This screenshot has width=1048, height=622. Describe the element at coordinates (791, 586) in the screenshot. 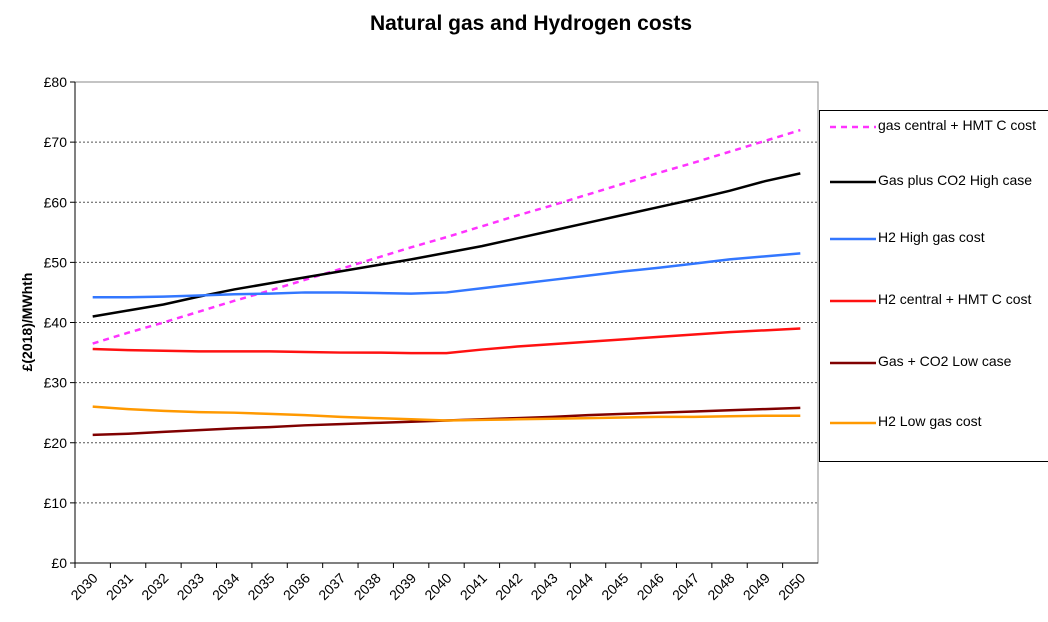

I see `x-tick-label: 2050` at that location.